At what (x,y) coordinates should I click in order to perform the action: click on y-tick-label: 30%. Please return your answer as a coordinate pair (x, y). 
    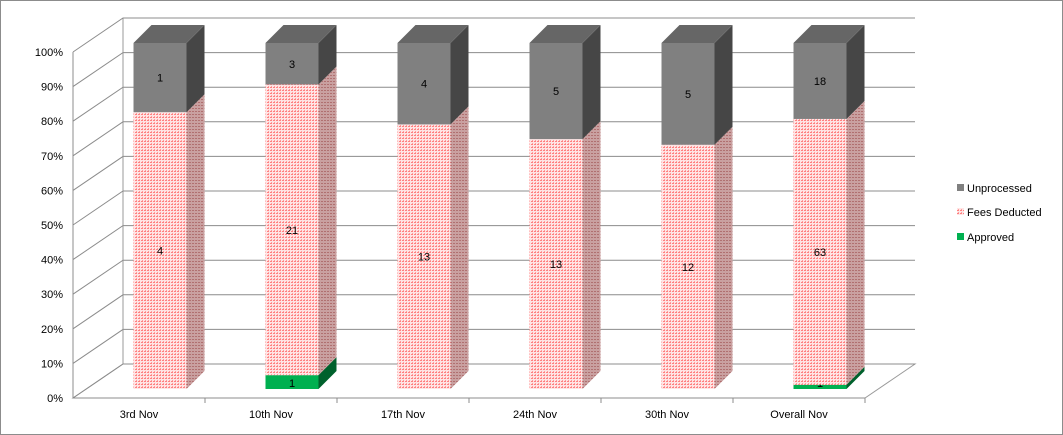
    Looking at the image, I should click on (52, 295).